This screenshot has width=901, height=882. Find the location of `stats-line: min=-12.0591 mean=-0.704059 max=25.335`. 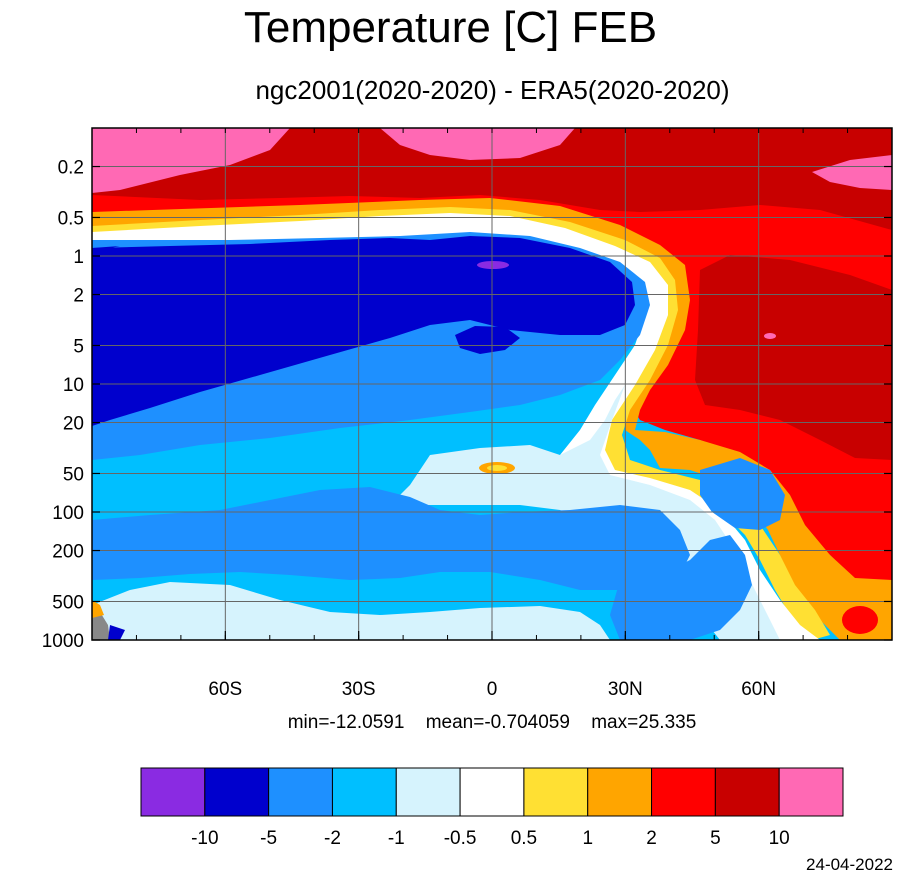

stats-line: min=-12.0591 mean=-0.704059 max=25.335 is located at coordinates (492, 723).